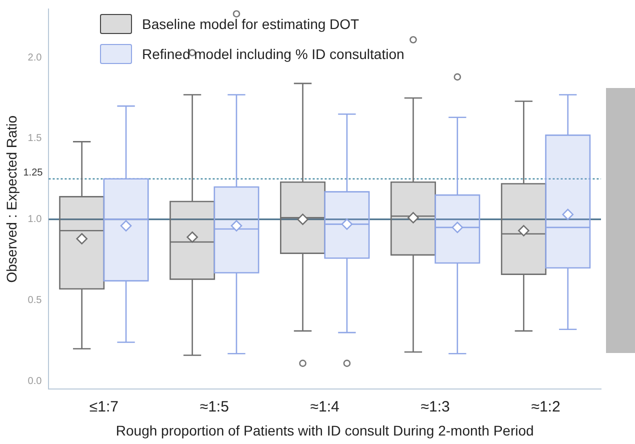 This screenshot has height=444, width=635. I want to click on x-tick-label: ≈1:3, so click(435, 407).